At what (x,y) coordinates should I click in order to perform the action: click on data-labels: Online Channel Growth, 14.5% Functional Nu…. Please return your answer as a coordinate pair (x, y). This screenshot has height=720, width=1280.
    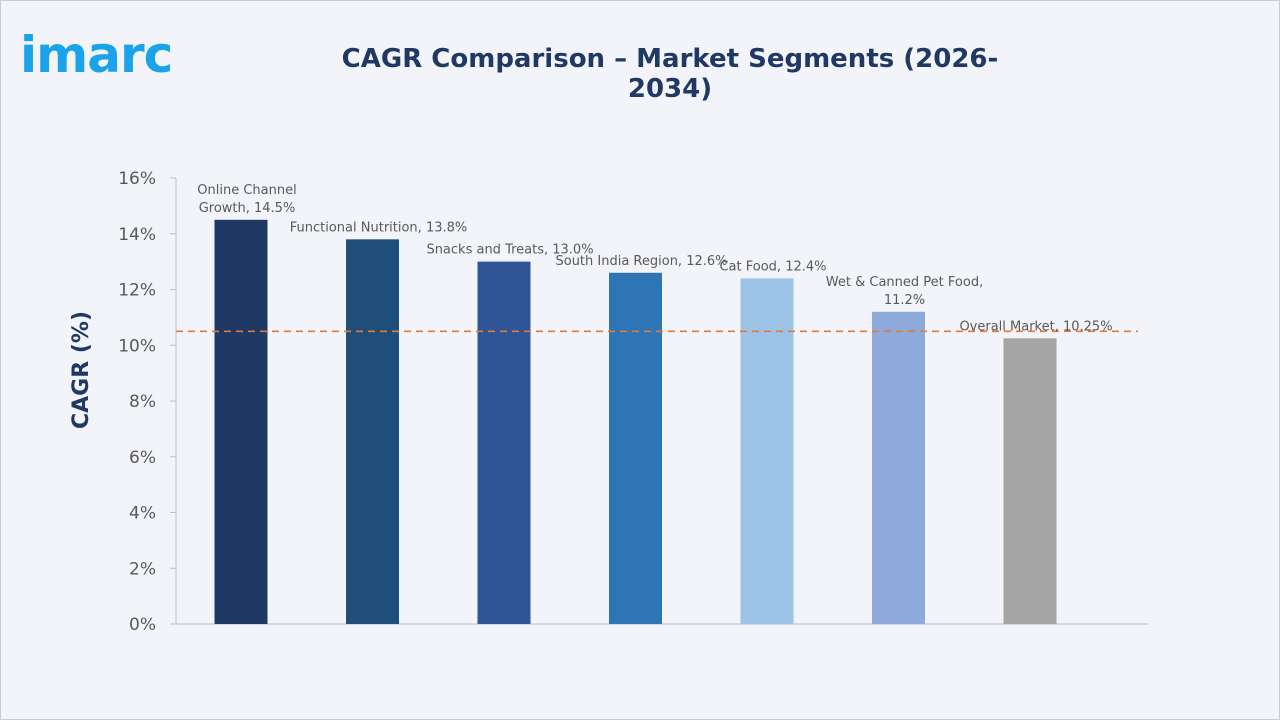
    Looking at the image, I should click on (654, 258).